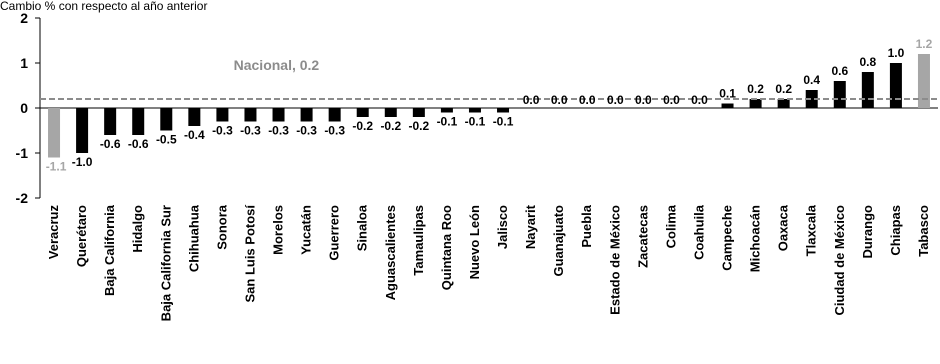 This screenshot has height=364, width=940. Describe the element at coordinates (530, 226) in the screenshot. I see `x-tick-label: Nayarit` at that location.